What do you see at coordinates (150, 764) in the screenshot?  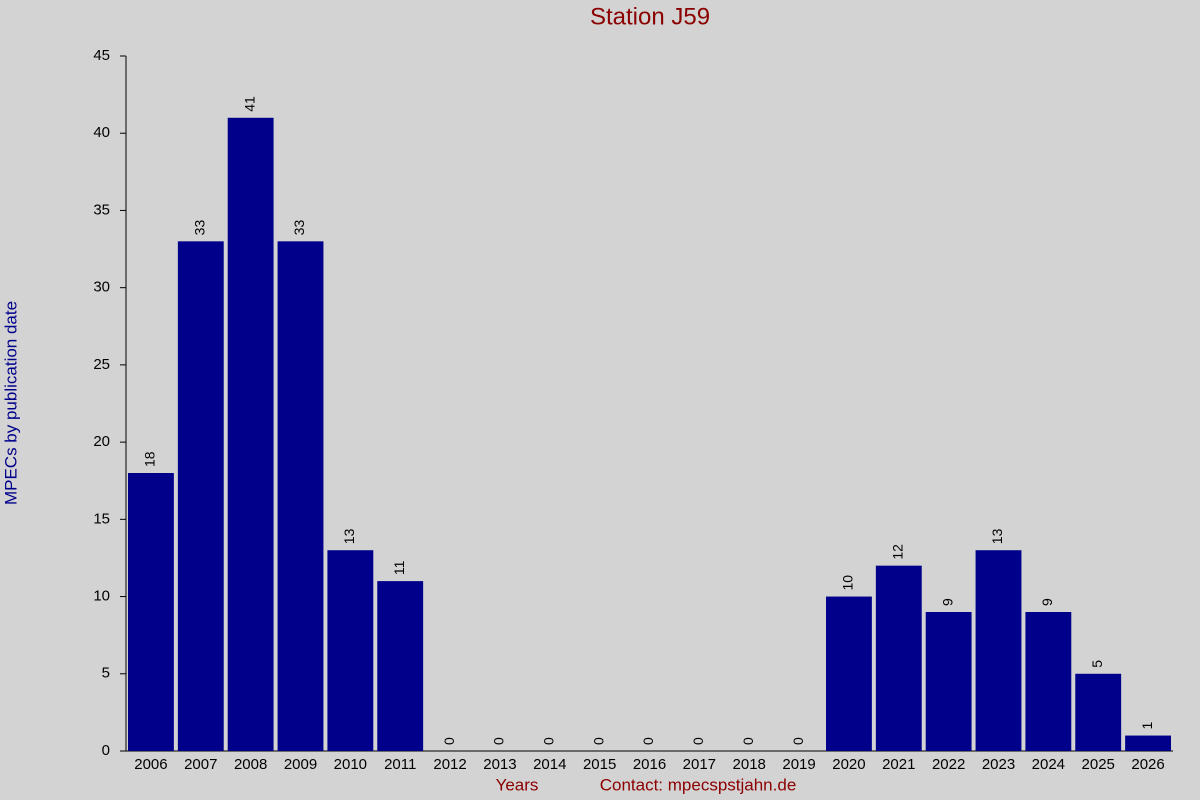 I see `x-tick-label: 2006` at bounding box center [150, 764].